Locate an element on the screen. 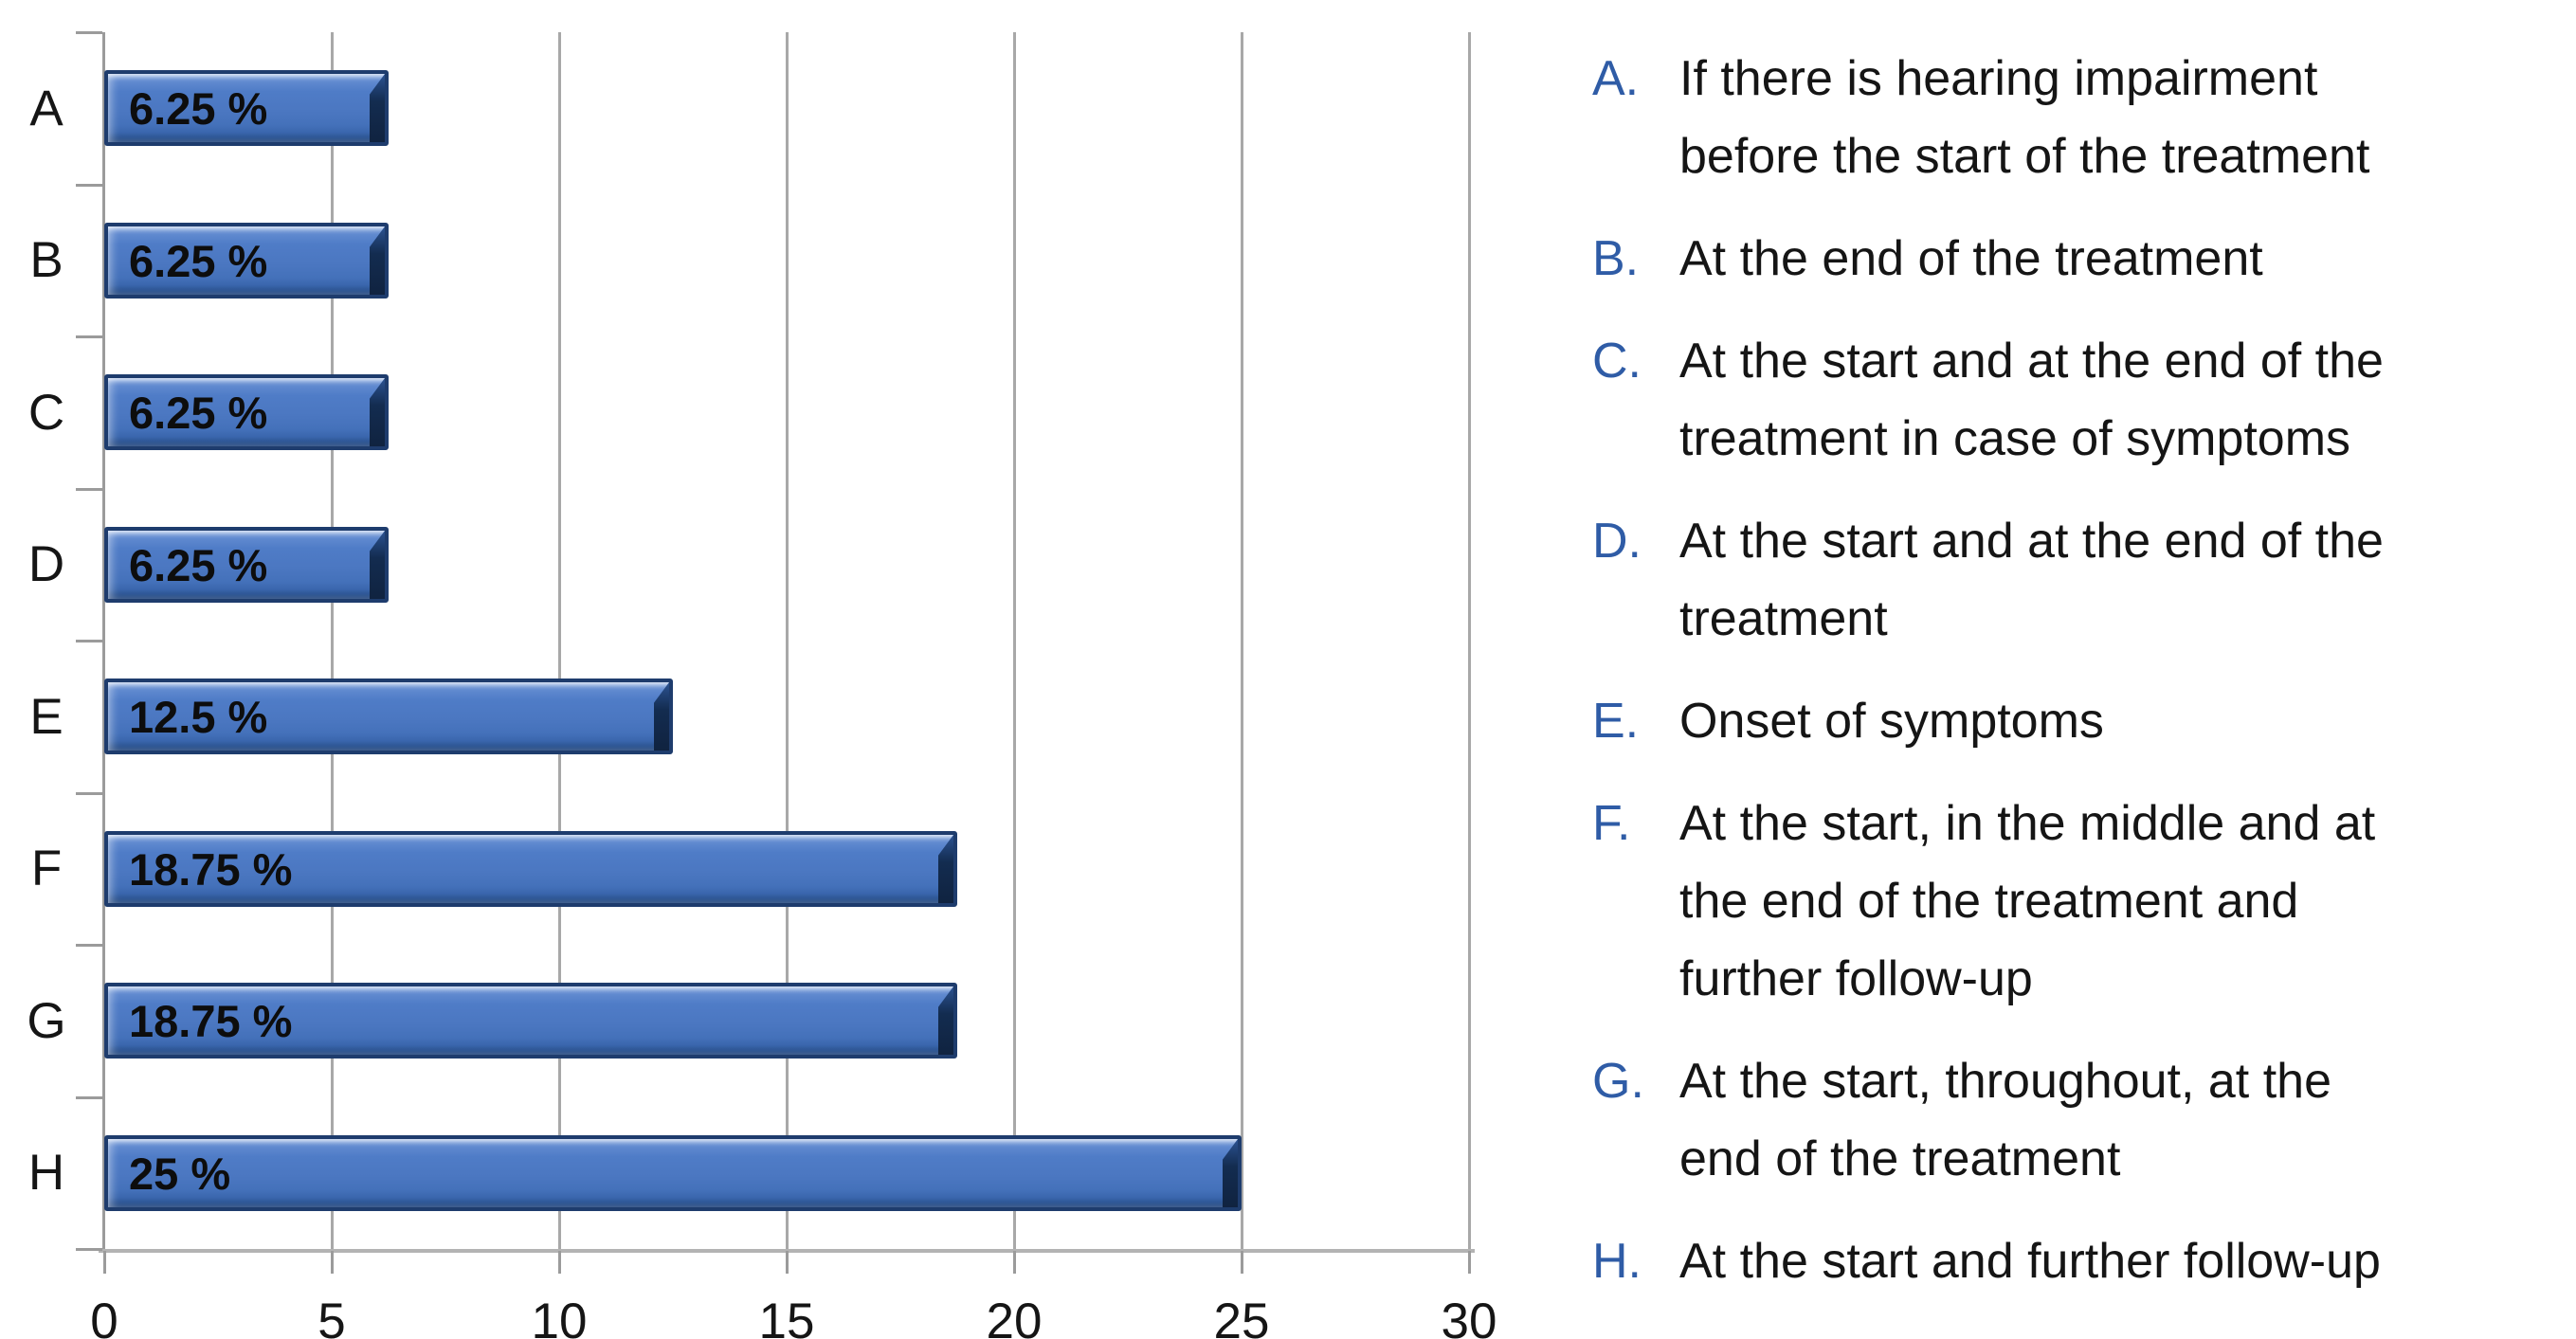  legend-letter: E. is located at coordinates (1616, 721).